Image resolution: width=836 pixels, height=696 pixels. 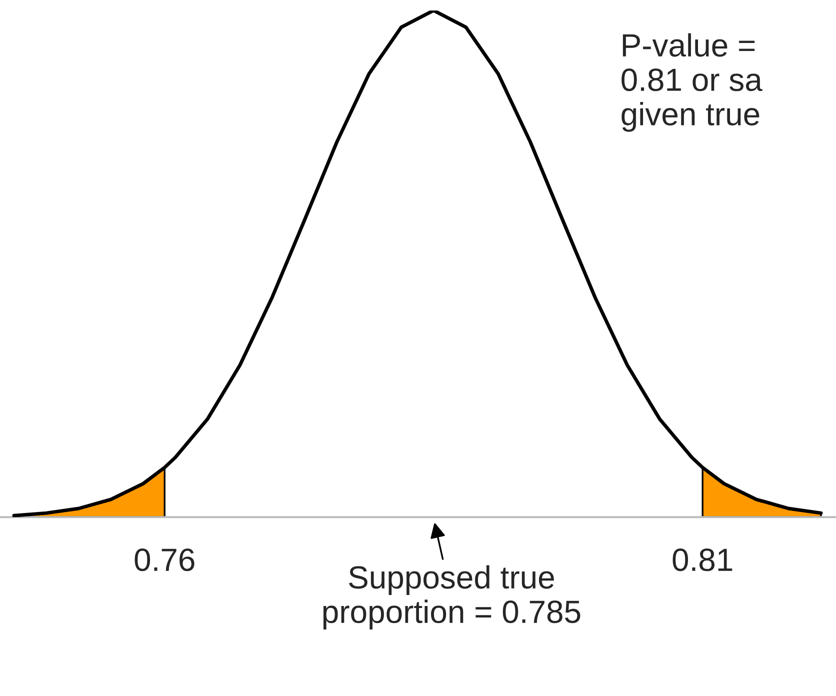 What do you see at coordinates (164, 560) in the screenshot?
I see `x-tick-label: 0.76` at bounding box center [164, 560].